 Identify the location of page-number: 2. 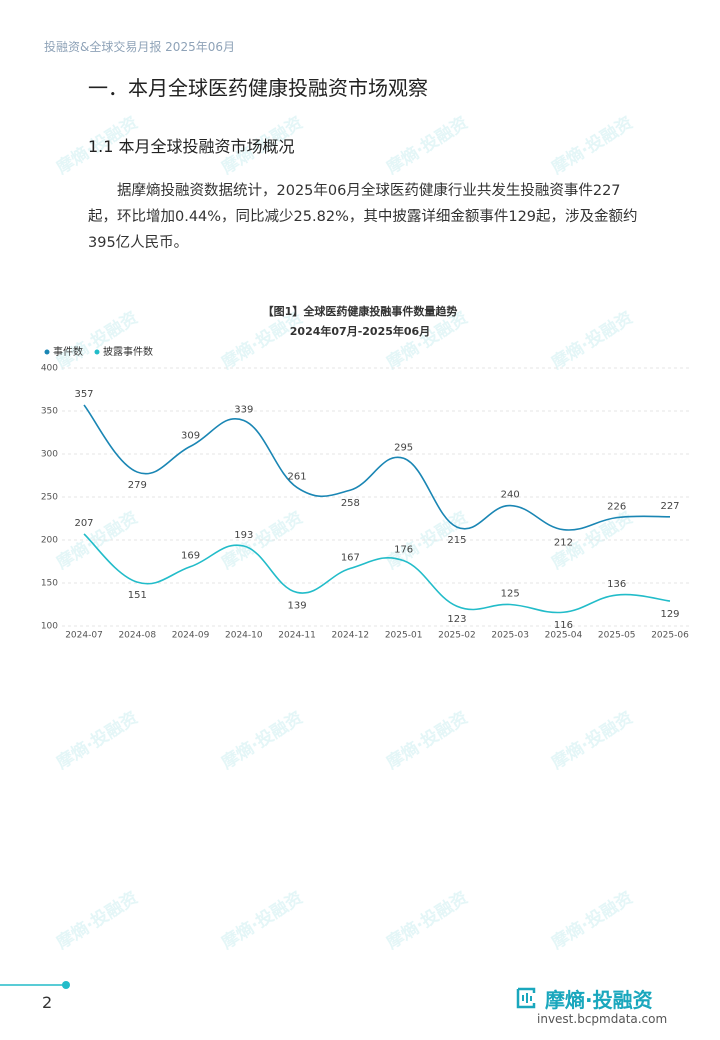
(47, 1002).